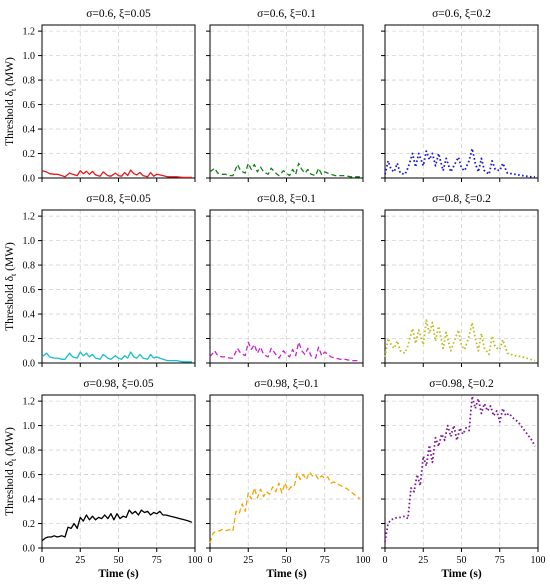  What do you see at coordinates (460, 280) in the screenshot?
I see `panel-6: σ=0.8, ξ=0.2` at bounding box center [460, 280].